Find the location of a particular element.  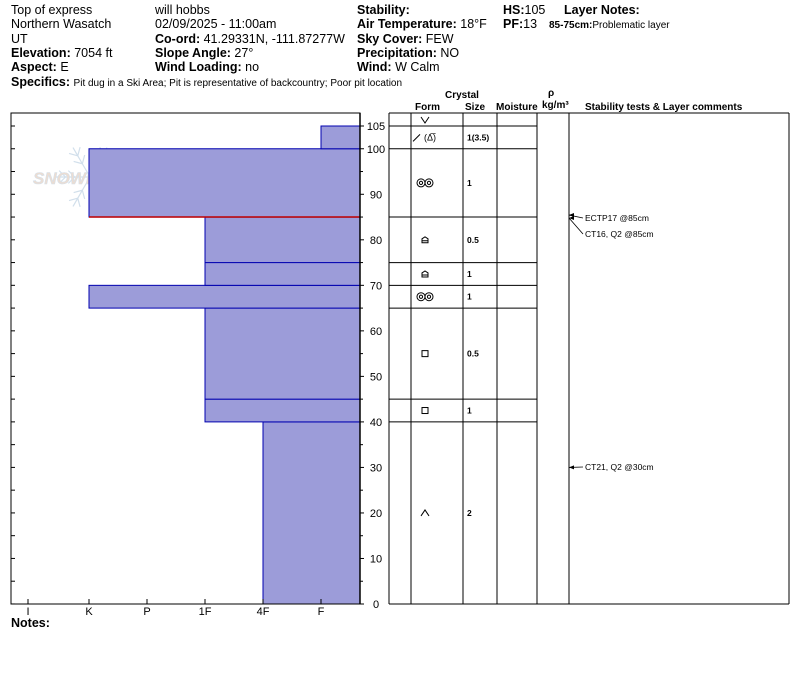

location: Top of express is located at coordinates (52, 10).